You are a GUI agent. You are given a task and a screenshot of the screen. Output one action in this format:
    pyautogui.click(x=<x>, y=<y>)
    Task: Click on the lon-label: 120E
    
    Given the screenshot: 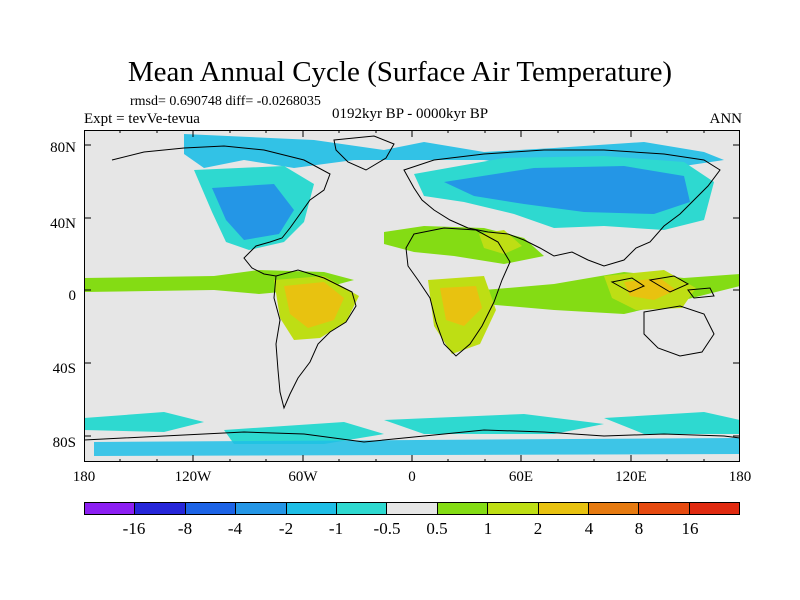 What is the action you would take?
    pyautogui.click(x=631, y=477)
    